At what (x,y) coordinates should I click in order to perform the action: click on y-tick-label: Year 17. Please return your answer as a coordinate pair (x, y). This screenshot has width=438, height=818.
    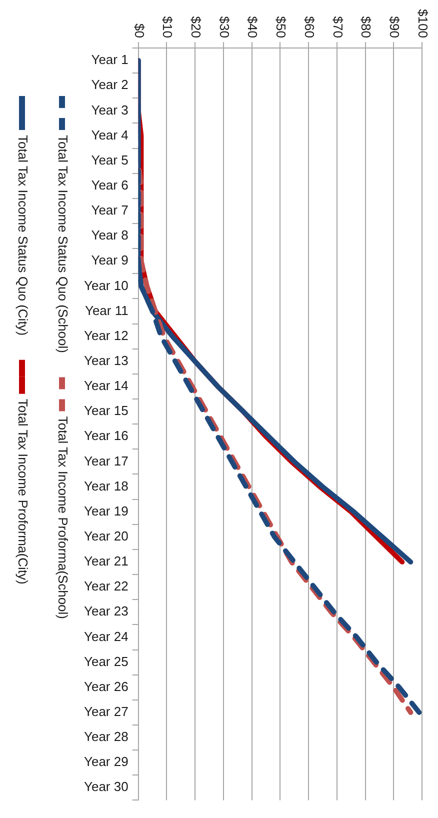
    Looking at the image, I should click on (106, 460).